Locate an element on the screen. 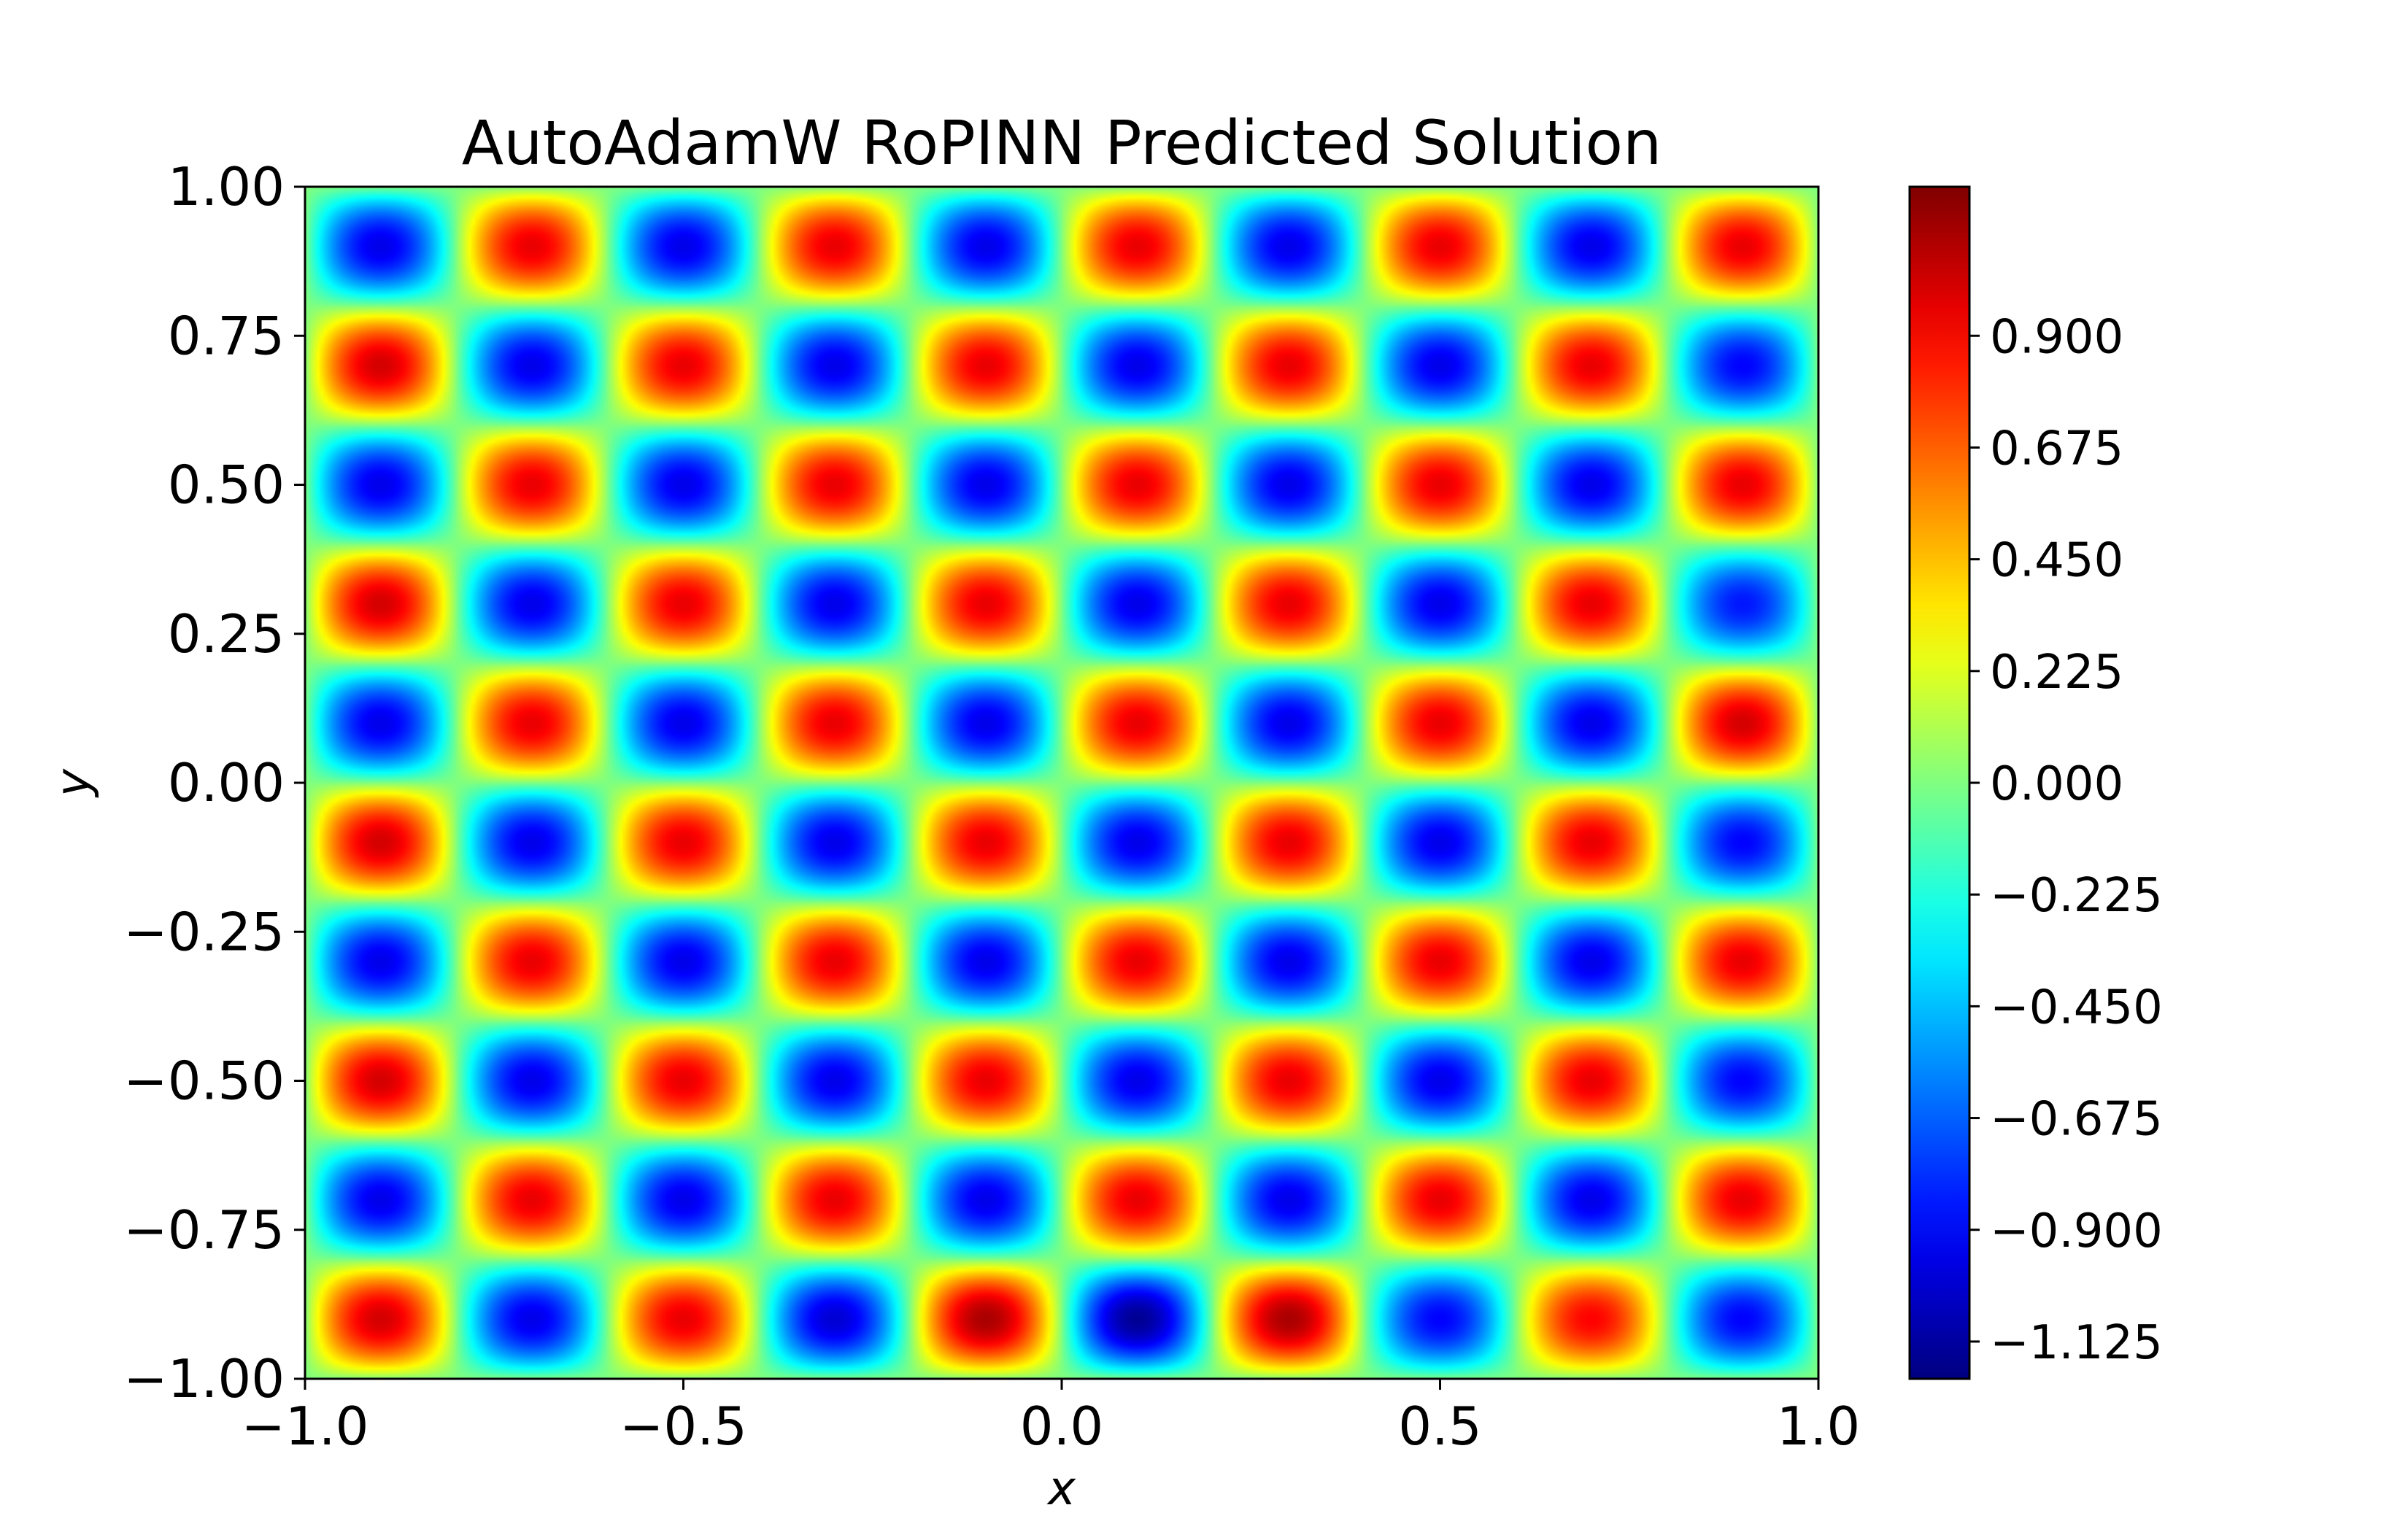 The width and height of the screenshot is (2408, 1532). y-tick-label: 1.00 is located at coordinates (226, 187).